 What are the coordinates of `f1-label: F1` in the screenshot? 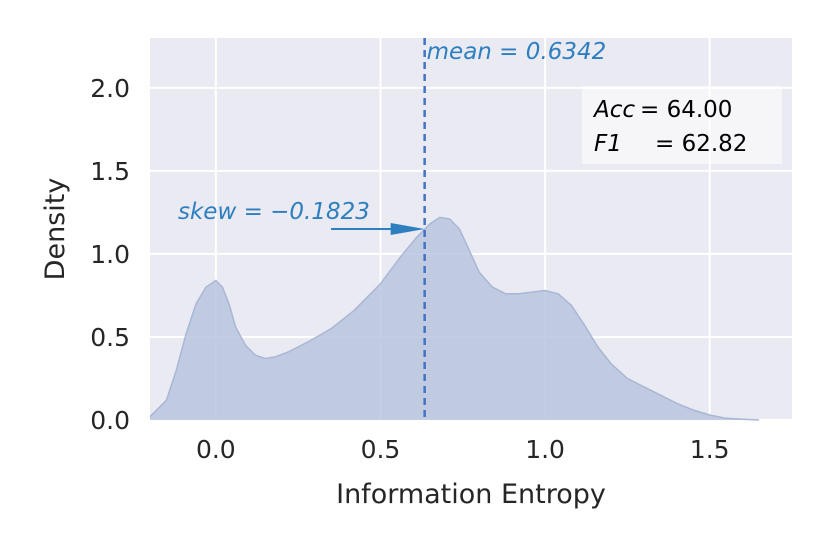 It's located at (608, 144).